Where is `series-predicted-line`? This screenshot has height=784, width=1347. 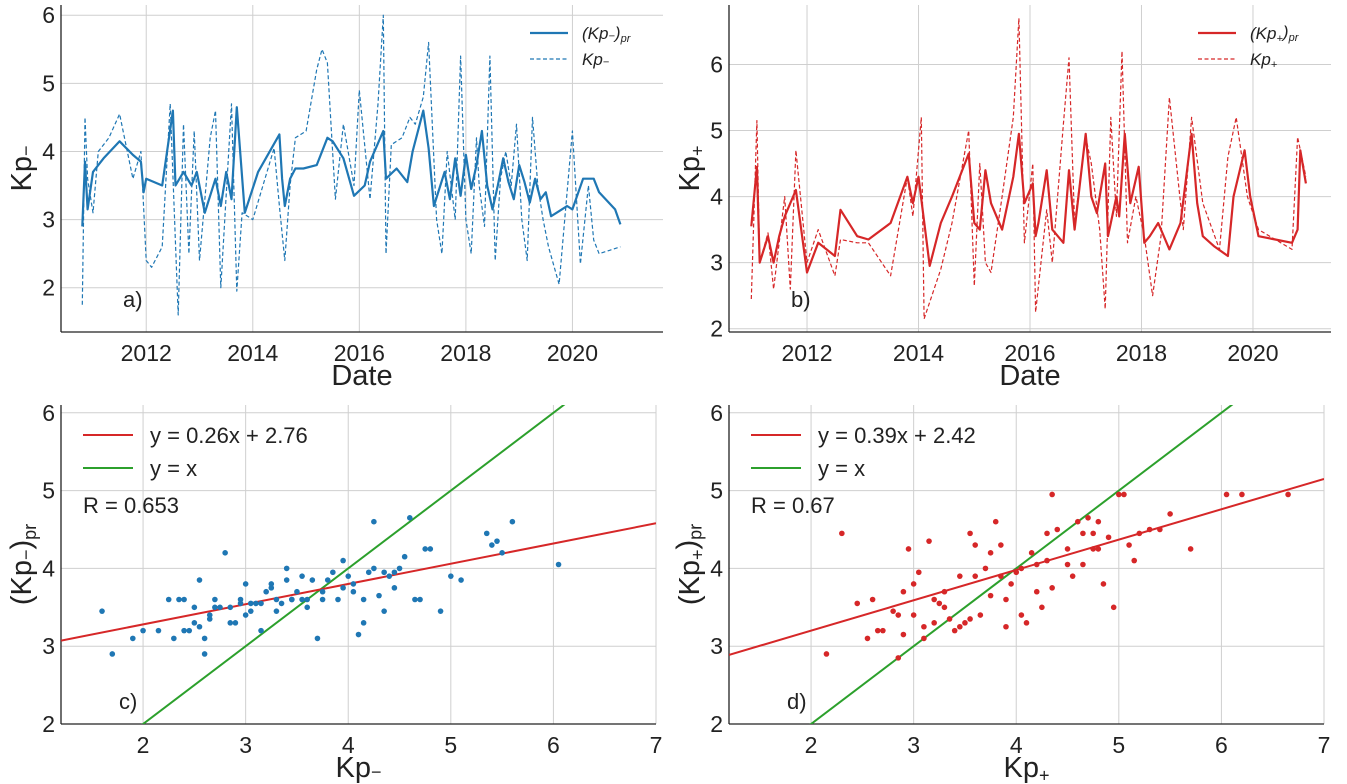 series-predicted-line is located at coordinates (351, 166).